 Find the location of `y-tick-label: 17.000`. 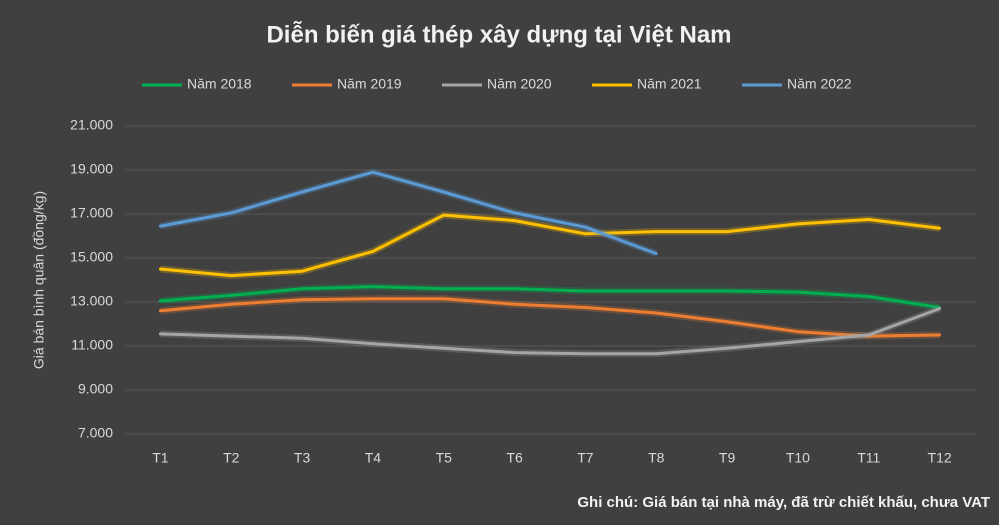

y-tick-label: 17.000 is located at coordinates (91, 213).